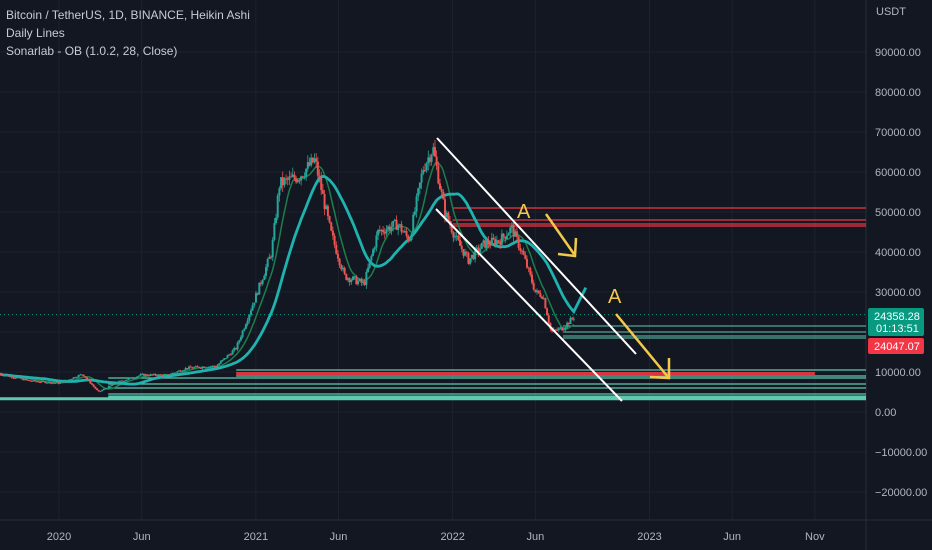 This screenshot has width=932, height=550. What do you see at coordinates (898, 93) in the screenshot?
I see `y-tick-label: 80000.00` at bounding box center [898, 93].